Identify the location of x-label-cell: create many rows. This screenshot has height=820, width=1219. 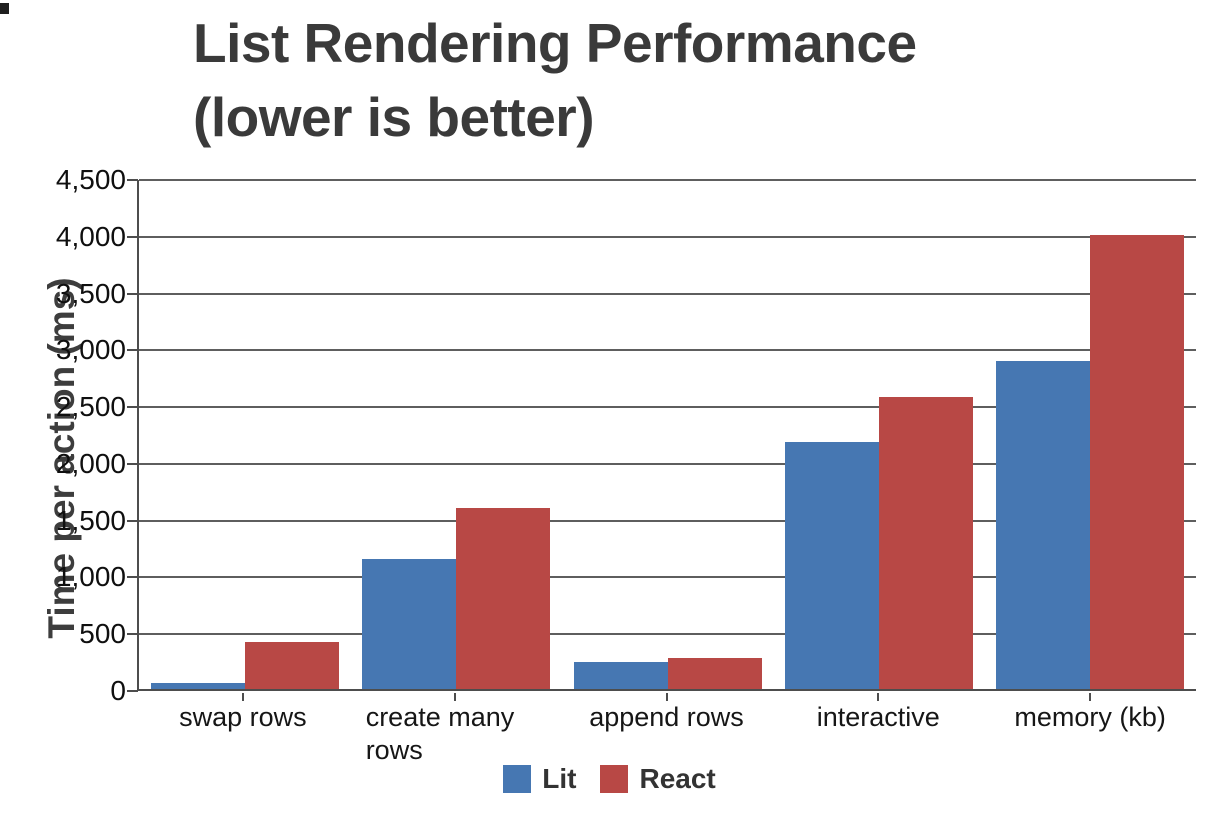
(455, 734).